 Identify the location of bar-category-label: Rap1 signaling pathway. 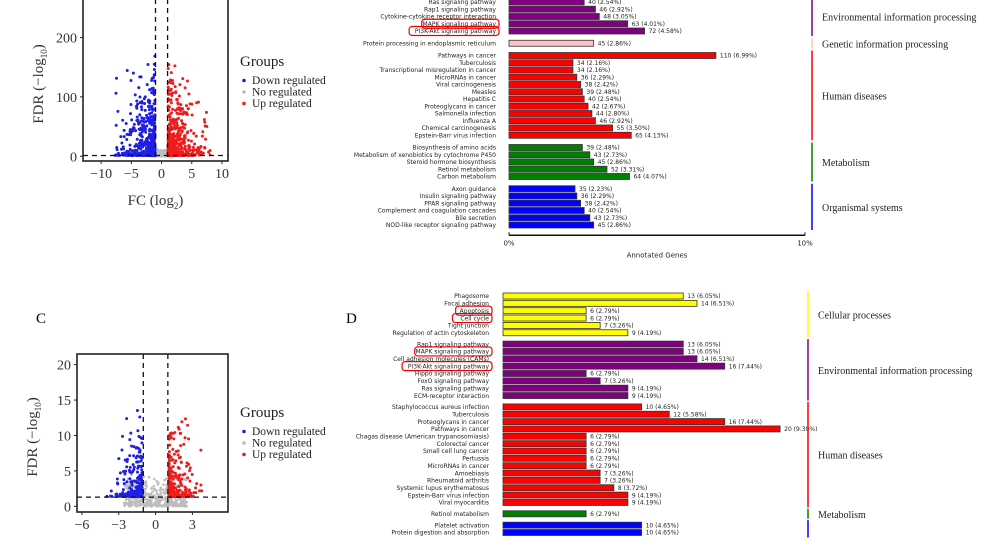
(460, 9).